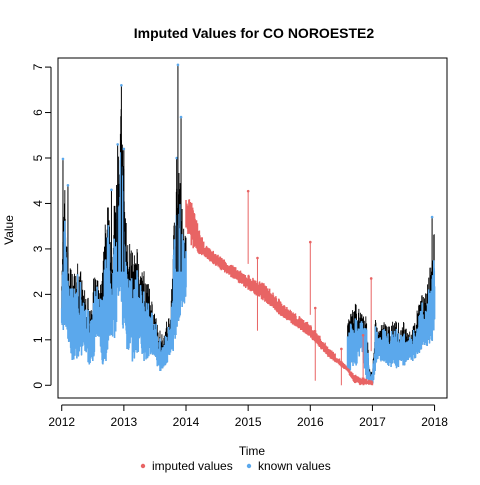 The height and width of the screenshot is (485, 480). I want to click on y-tick-label-3: 3, so click(38, 248).